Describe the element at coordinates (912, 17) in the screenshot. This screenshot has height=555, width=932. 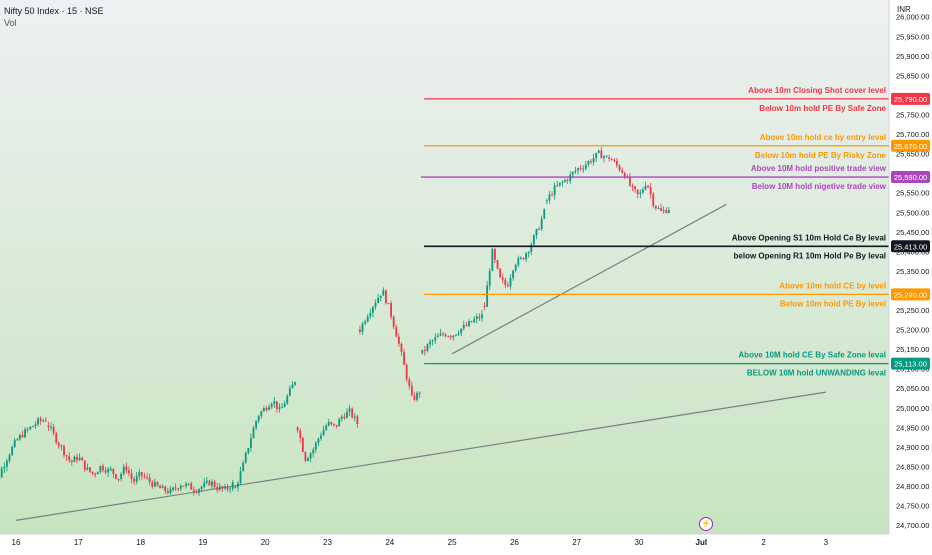
I see `y-tick-label: 26,000.00` at that location.